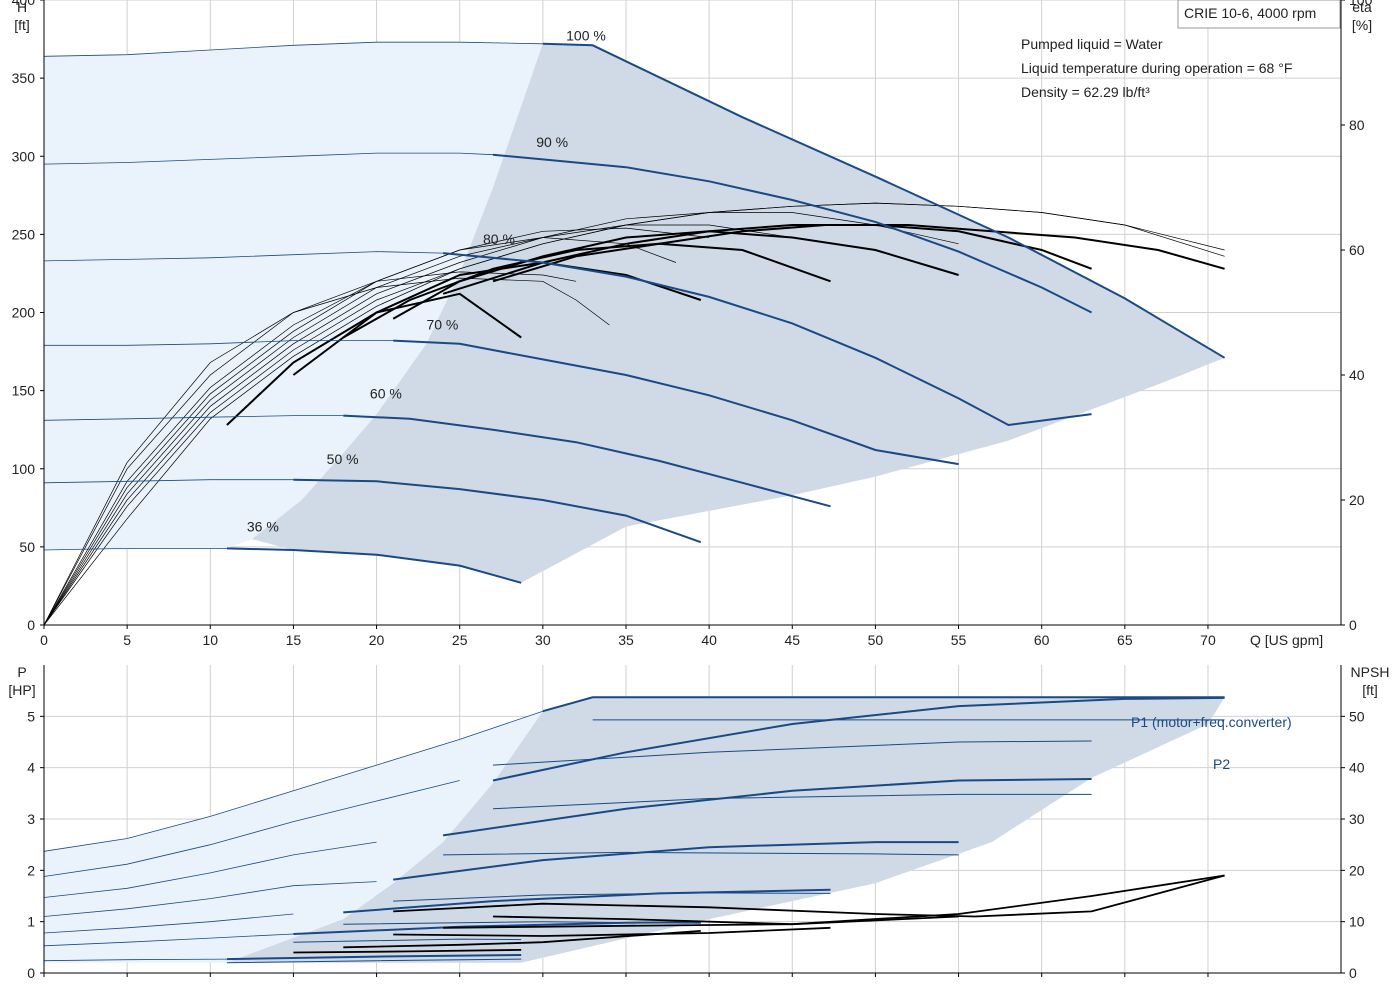 This screenshot has height=1005, width=1400. Describe the element at coordinates (626, 640) in the screenshot. I see `x-tick-label: 35` at that location.